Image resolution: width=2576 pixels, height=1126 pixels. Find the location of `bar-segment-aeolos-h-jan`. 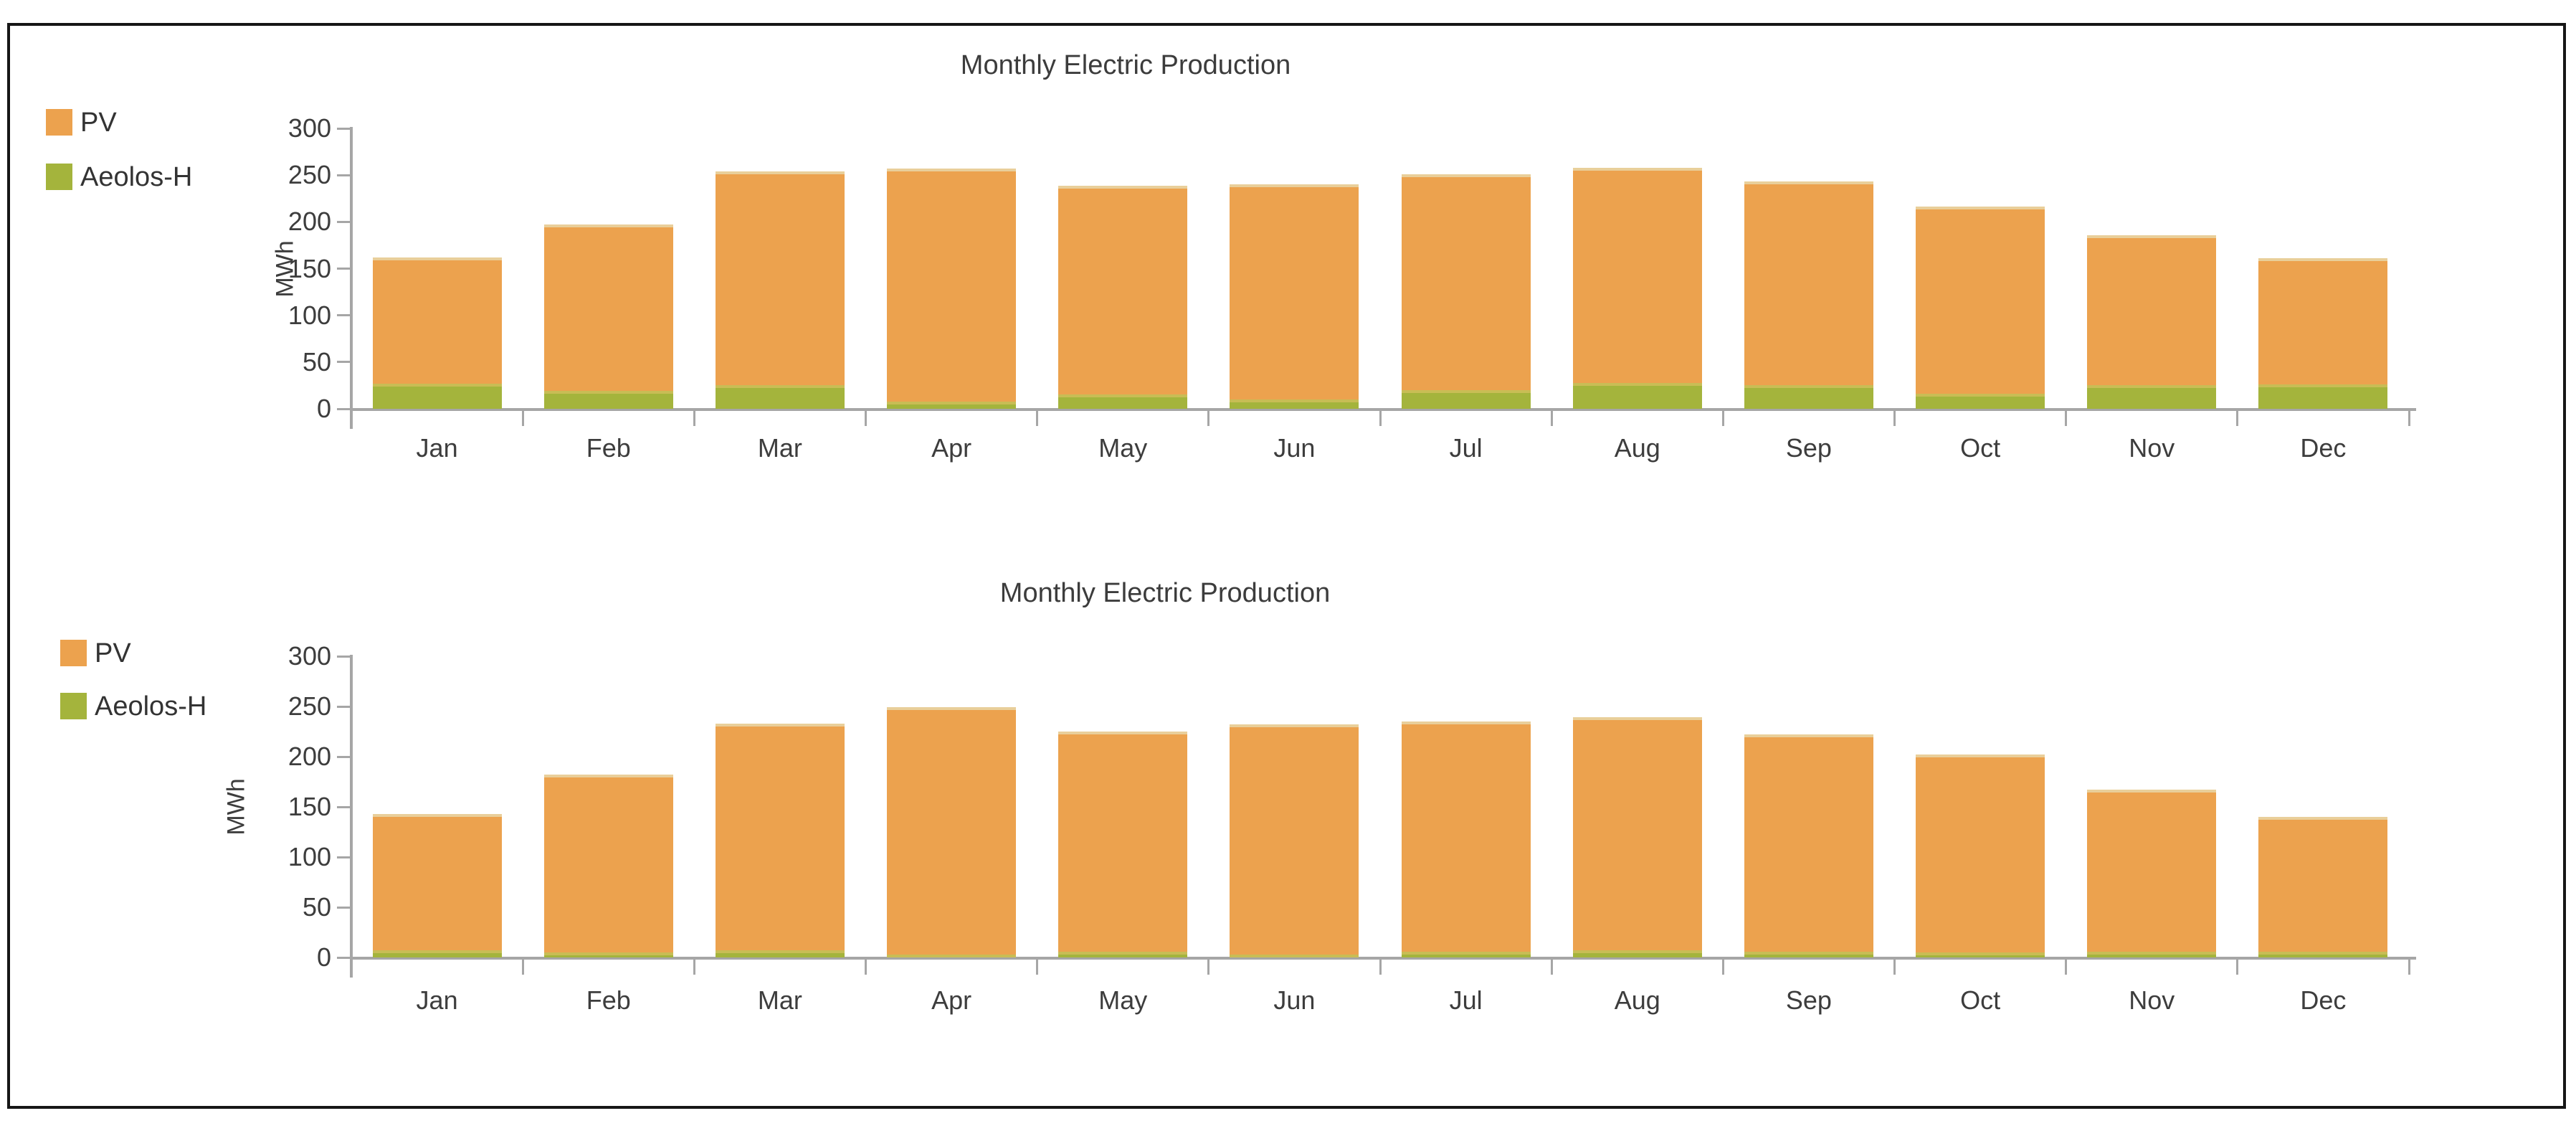

bar-segment-aeolos-h-jan is located at coordinates (437, 953).